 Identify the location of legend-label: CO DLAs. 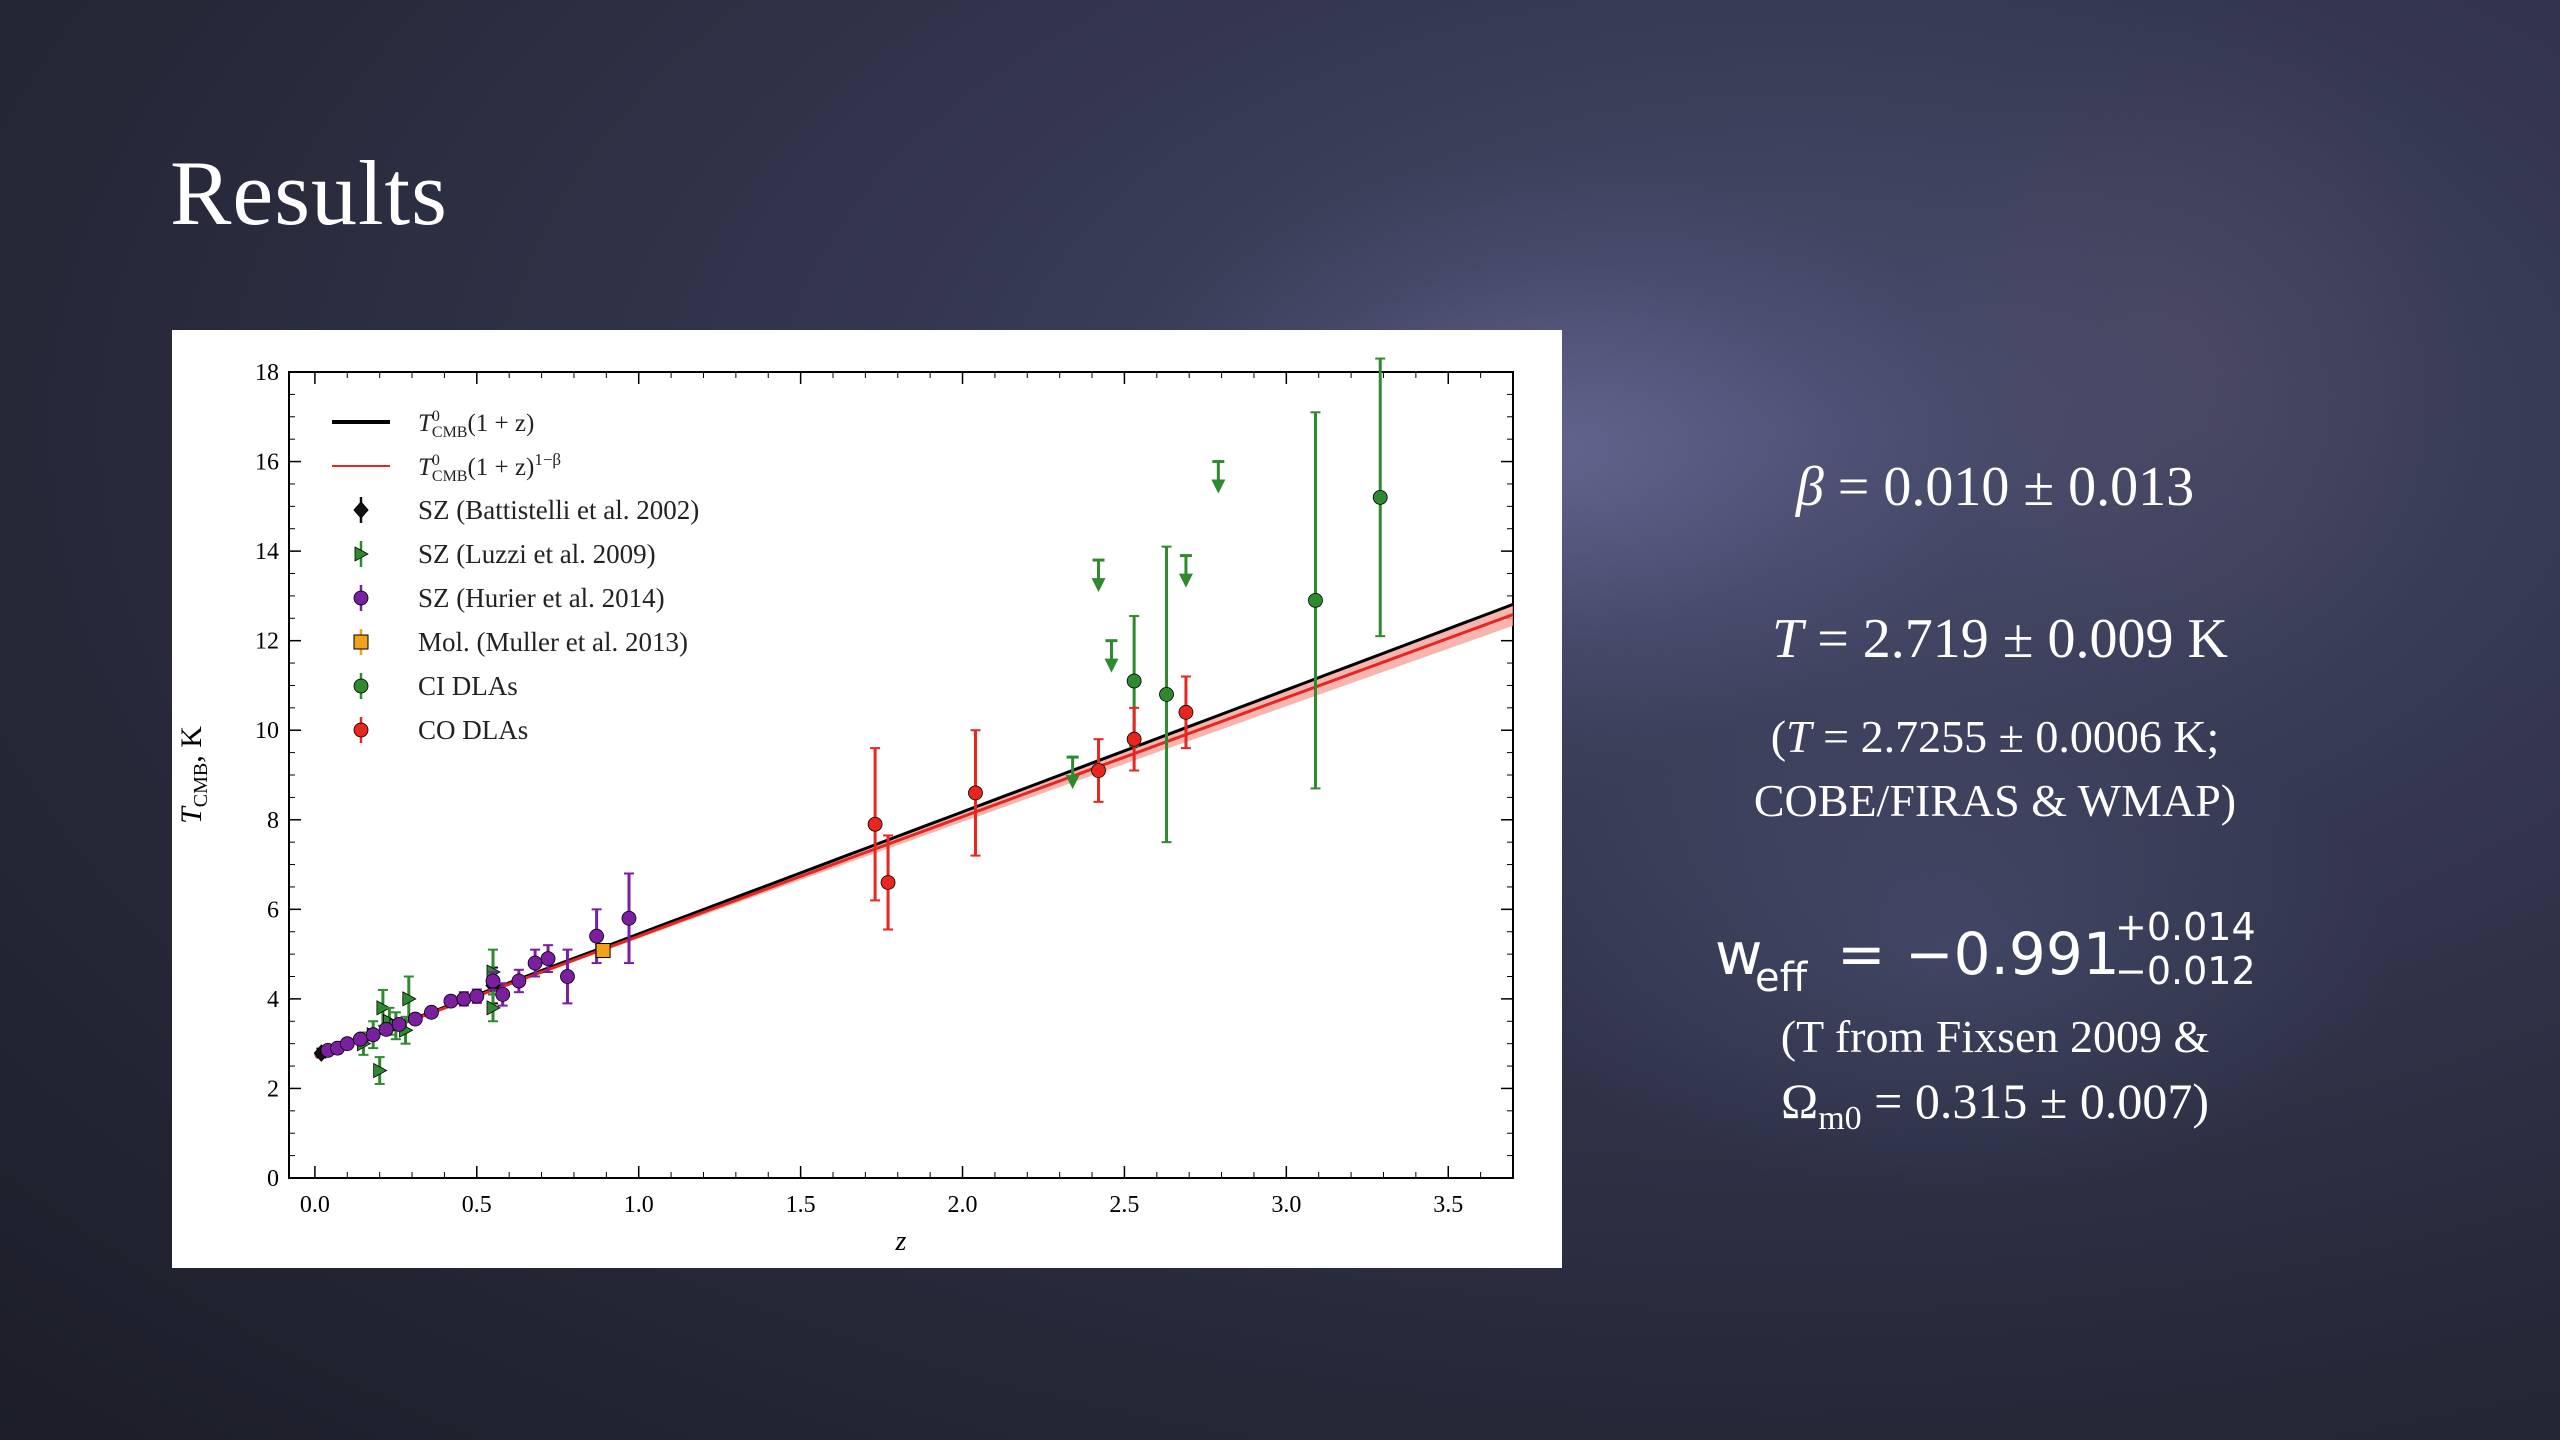
(473, 730).